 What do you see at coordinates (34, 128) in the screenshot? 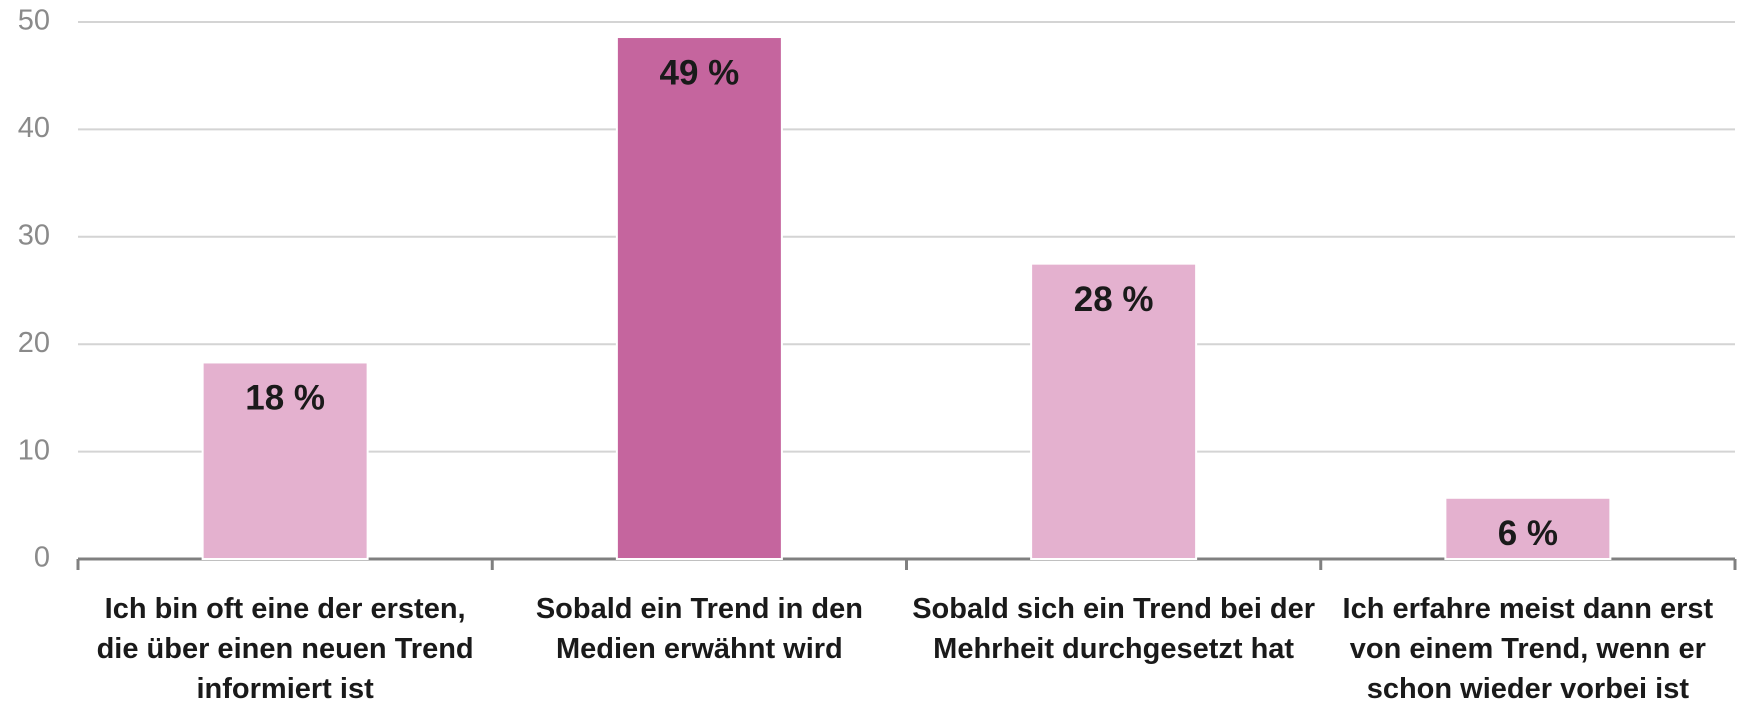
I see `y-tick-label: 40` at bounding box center [34, 128].